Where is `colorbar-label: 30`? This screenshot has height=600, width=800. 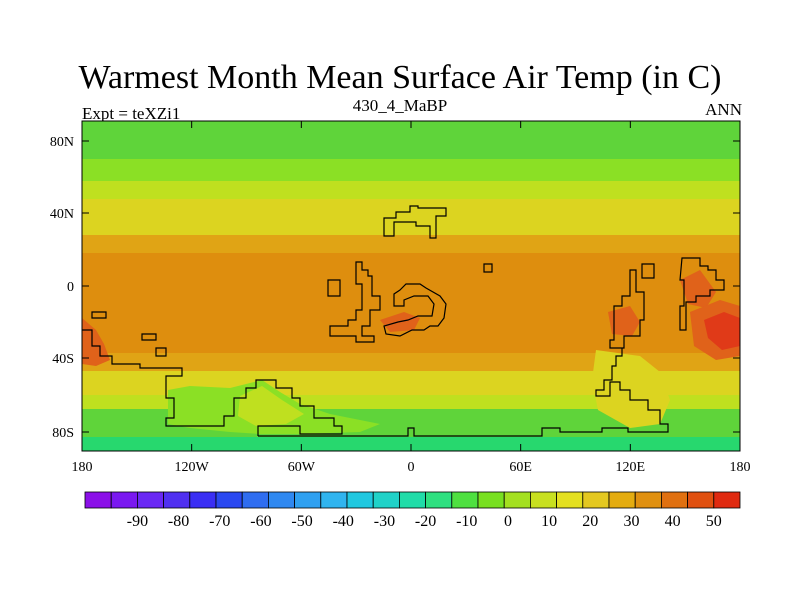
colorbar-label: 30 is located at coordinates (631, 521).